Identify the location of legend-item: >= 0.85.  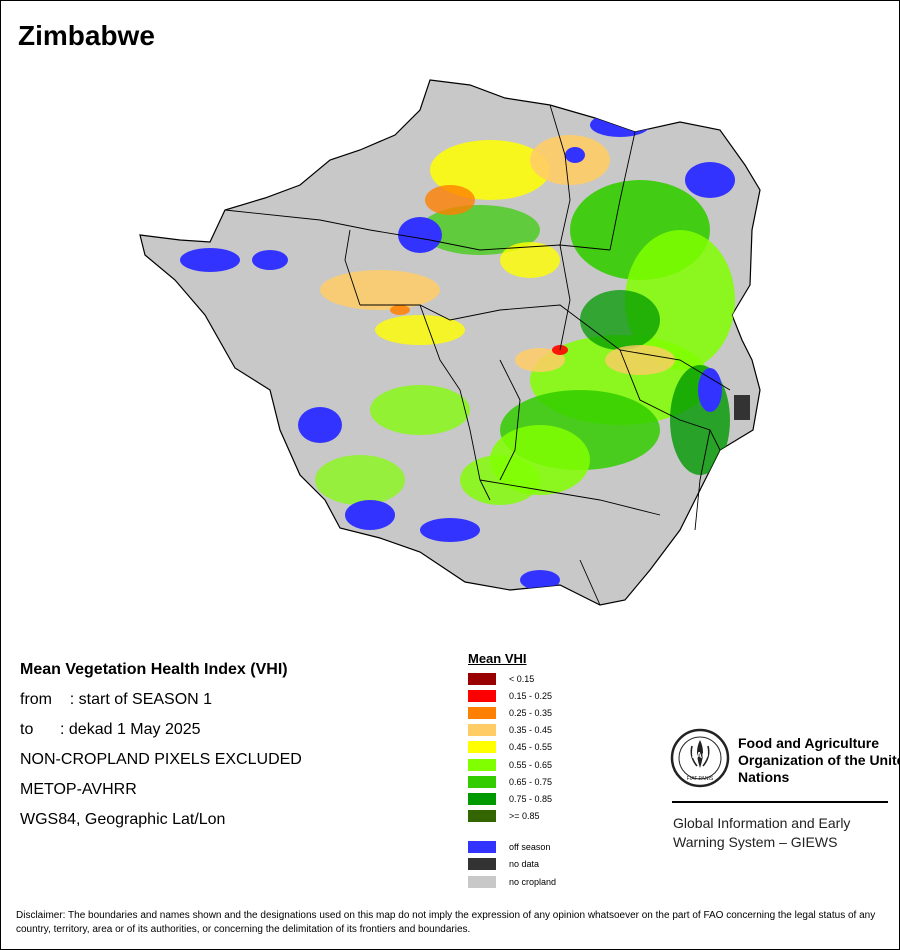
(512, 816).